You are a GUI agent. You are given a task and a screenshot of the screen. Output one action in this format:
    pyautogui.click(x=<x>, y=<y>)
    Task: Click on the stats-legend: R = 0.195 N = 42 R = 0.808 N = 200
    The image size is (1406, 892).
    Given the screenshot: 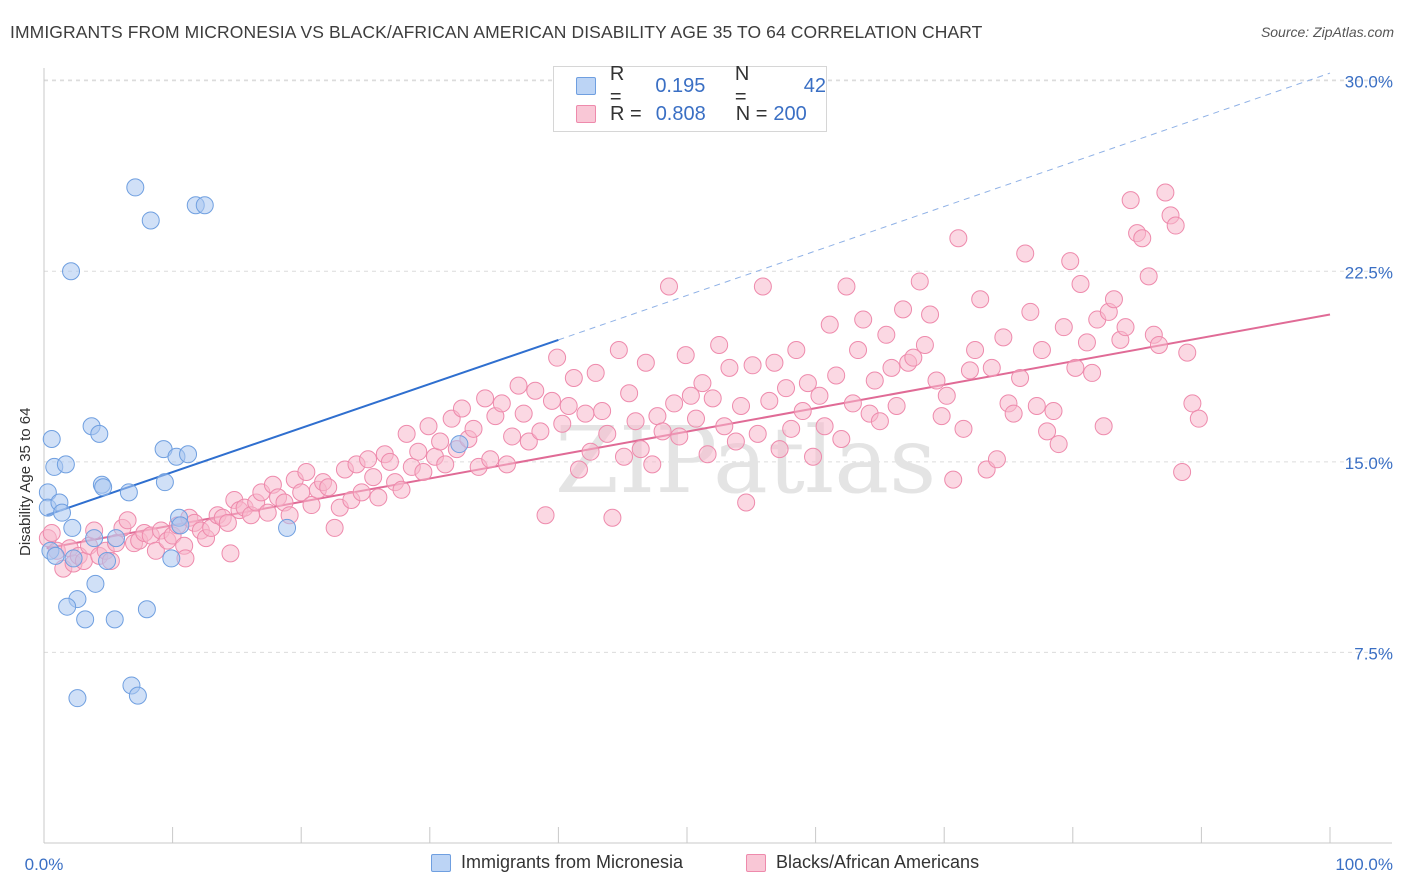 What is the action you would take?
    pyautogui.click(x=690, y=97)
    